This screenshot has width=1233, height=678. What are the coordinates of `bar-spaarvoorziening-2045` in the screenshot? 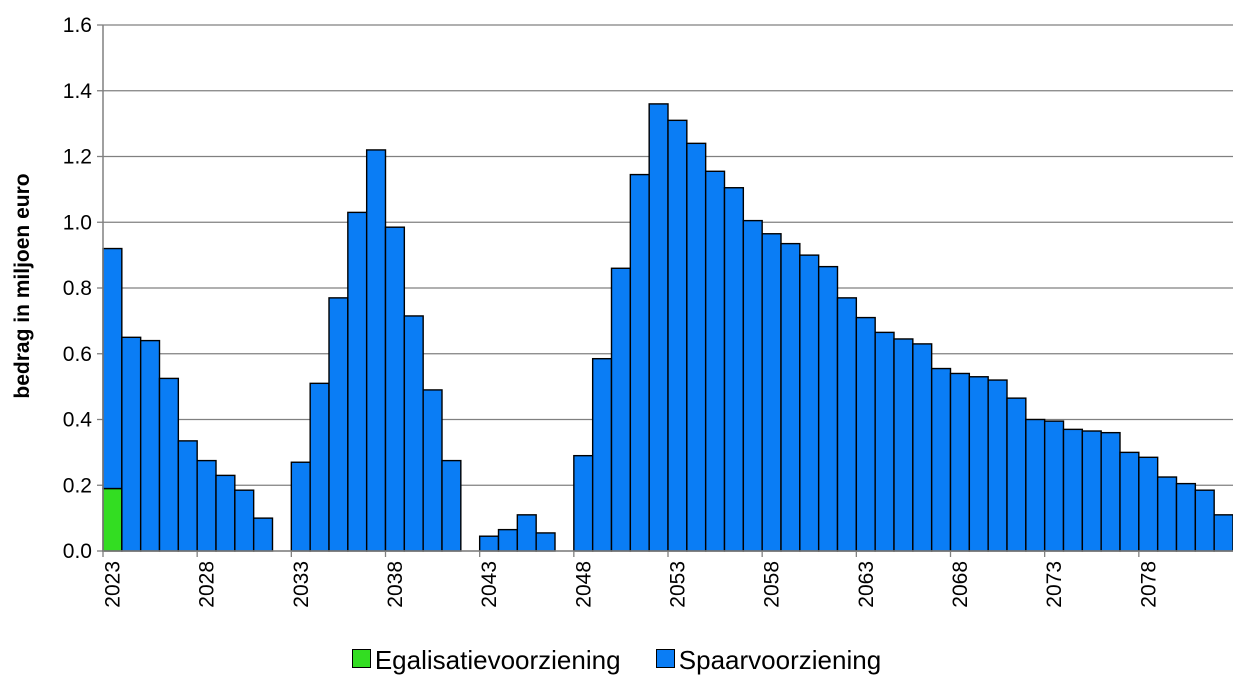 It's located at (526, 533).